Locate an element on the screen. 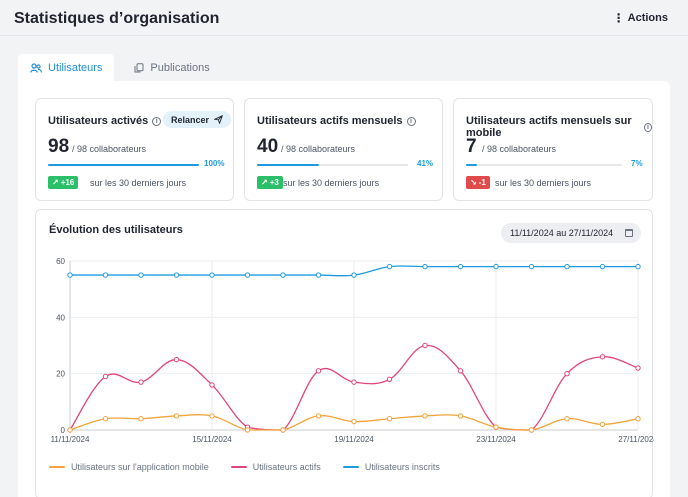 This screenshot has height=497, width=688. trend-badge: ↗ +16 is located at coordinates (63, 182).